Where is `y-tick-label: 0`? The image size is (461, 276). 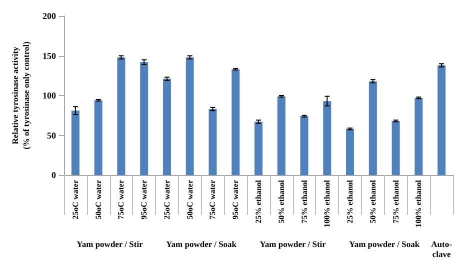
y-tick-label: 0 is located at coordinates (54, 175).